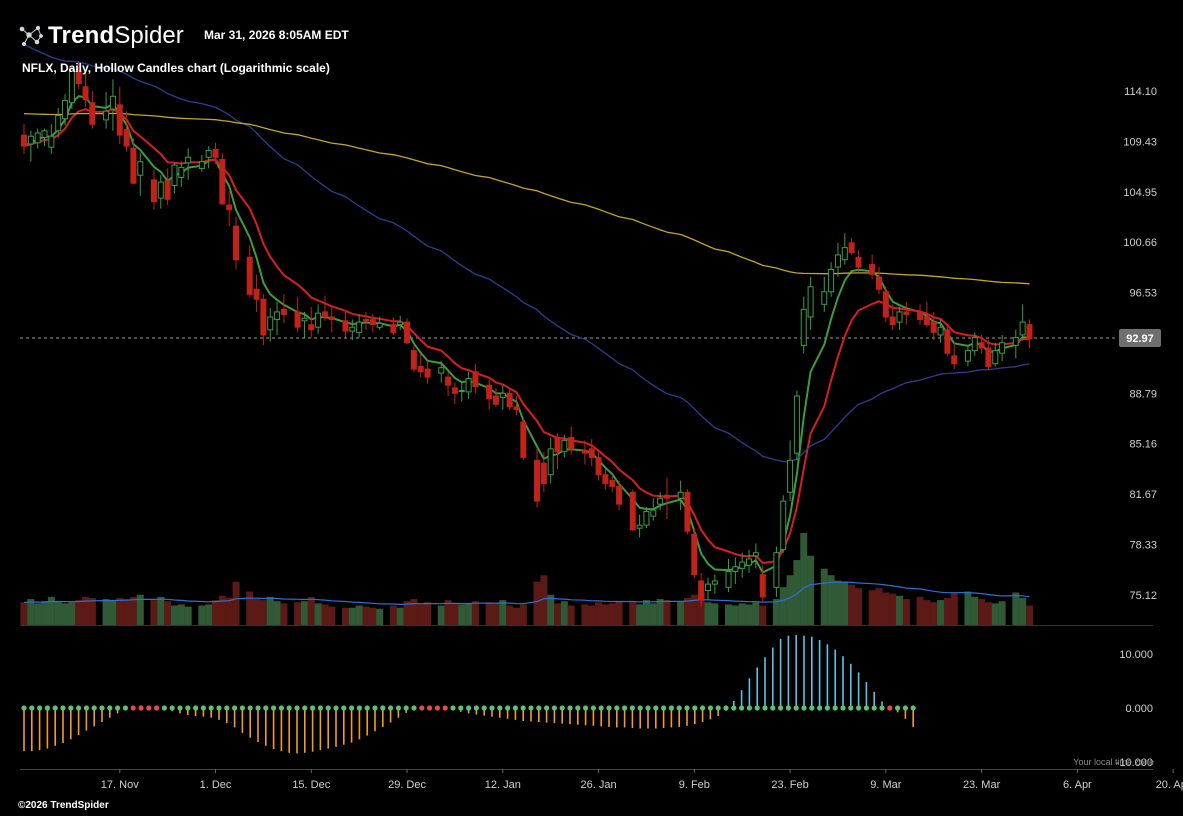  I want to click on last-price-badge: 92.97, so click(1140, 337).